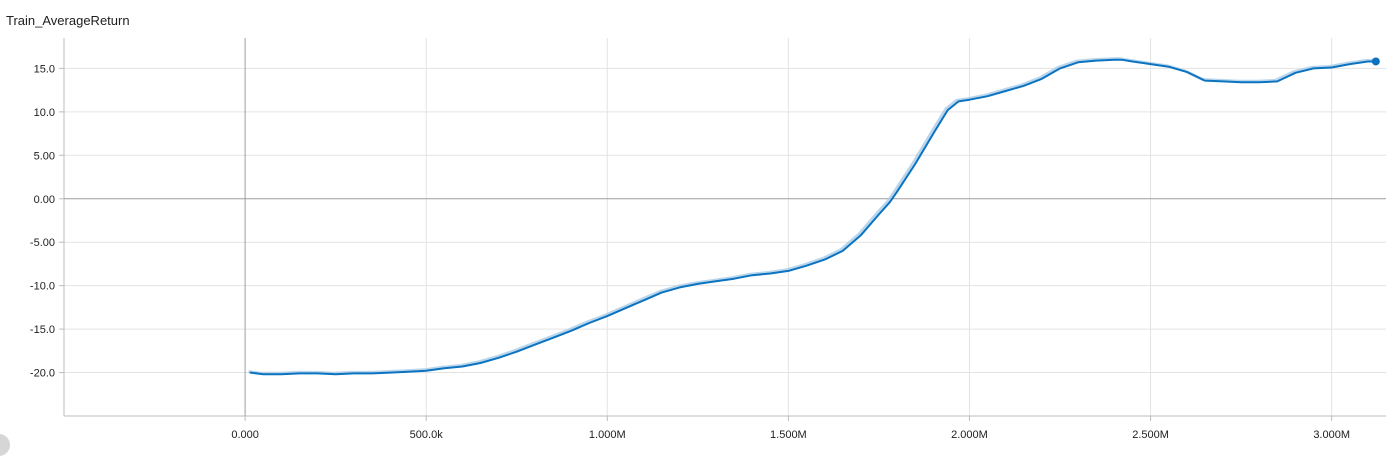 The width and height of the screenshot is (1400, 456). I want to click on y-tick-label: 15.0, so click(44, 69).